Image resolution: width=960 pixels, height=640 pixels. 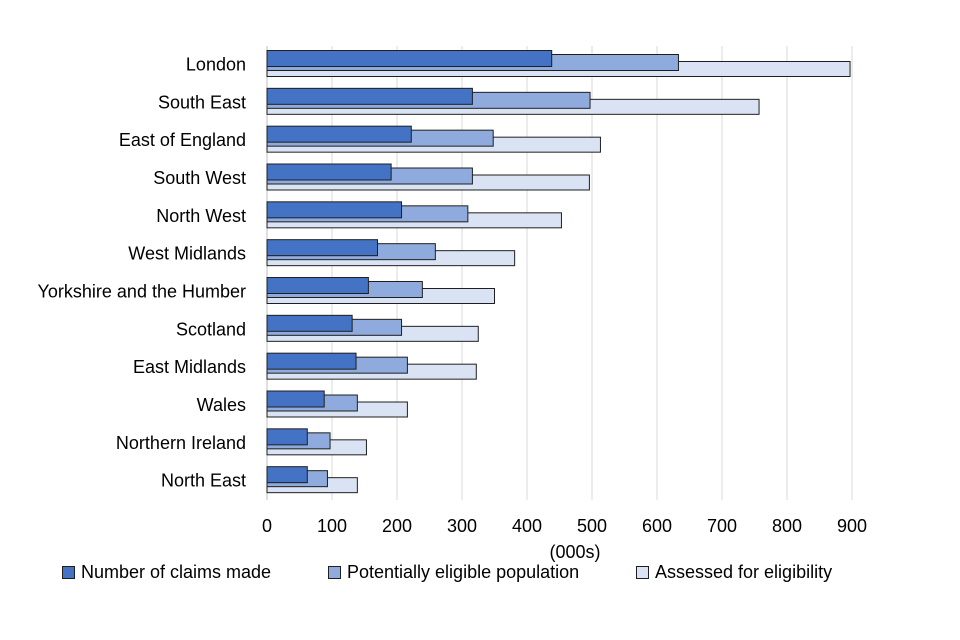 I want to click on x-tick-label: 200, so click(x=397, y=526).